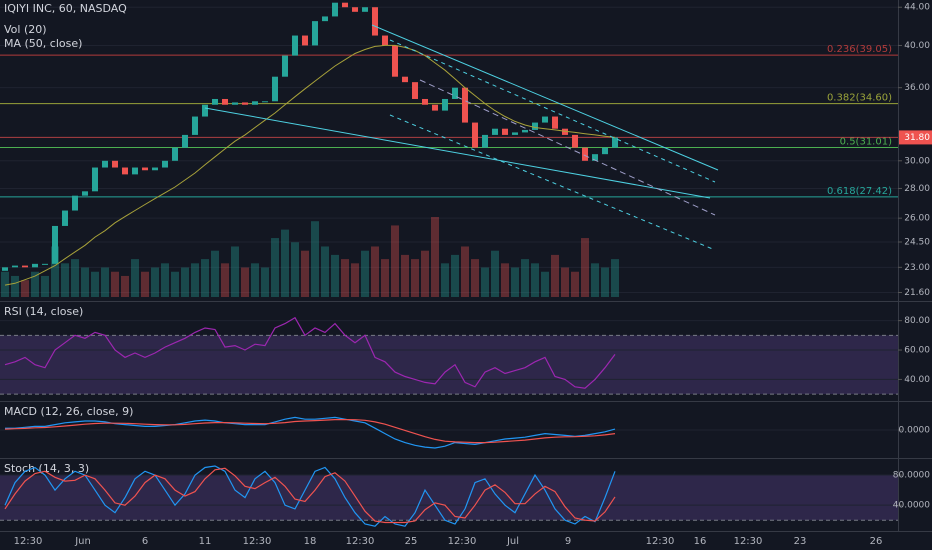 Image resolution: width=932 pixels, height=550 pixels. I want to click on last-price-box, so click(915, 137).